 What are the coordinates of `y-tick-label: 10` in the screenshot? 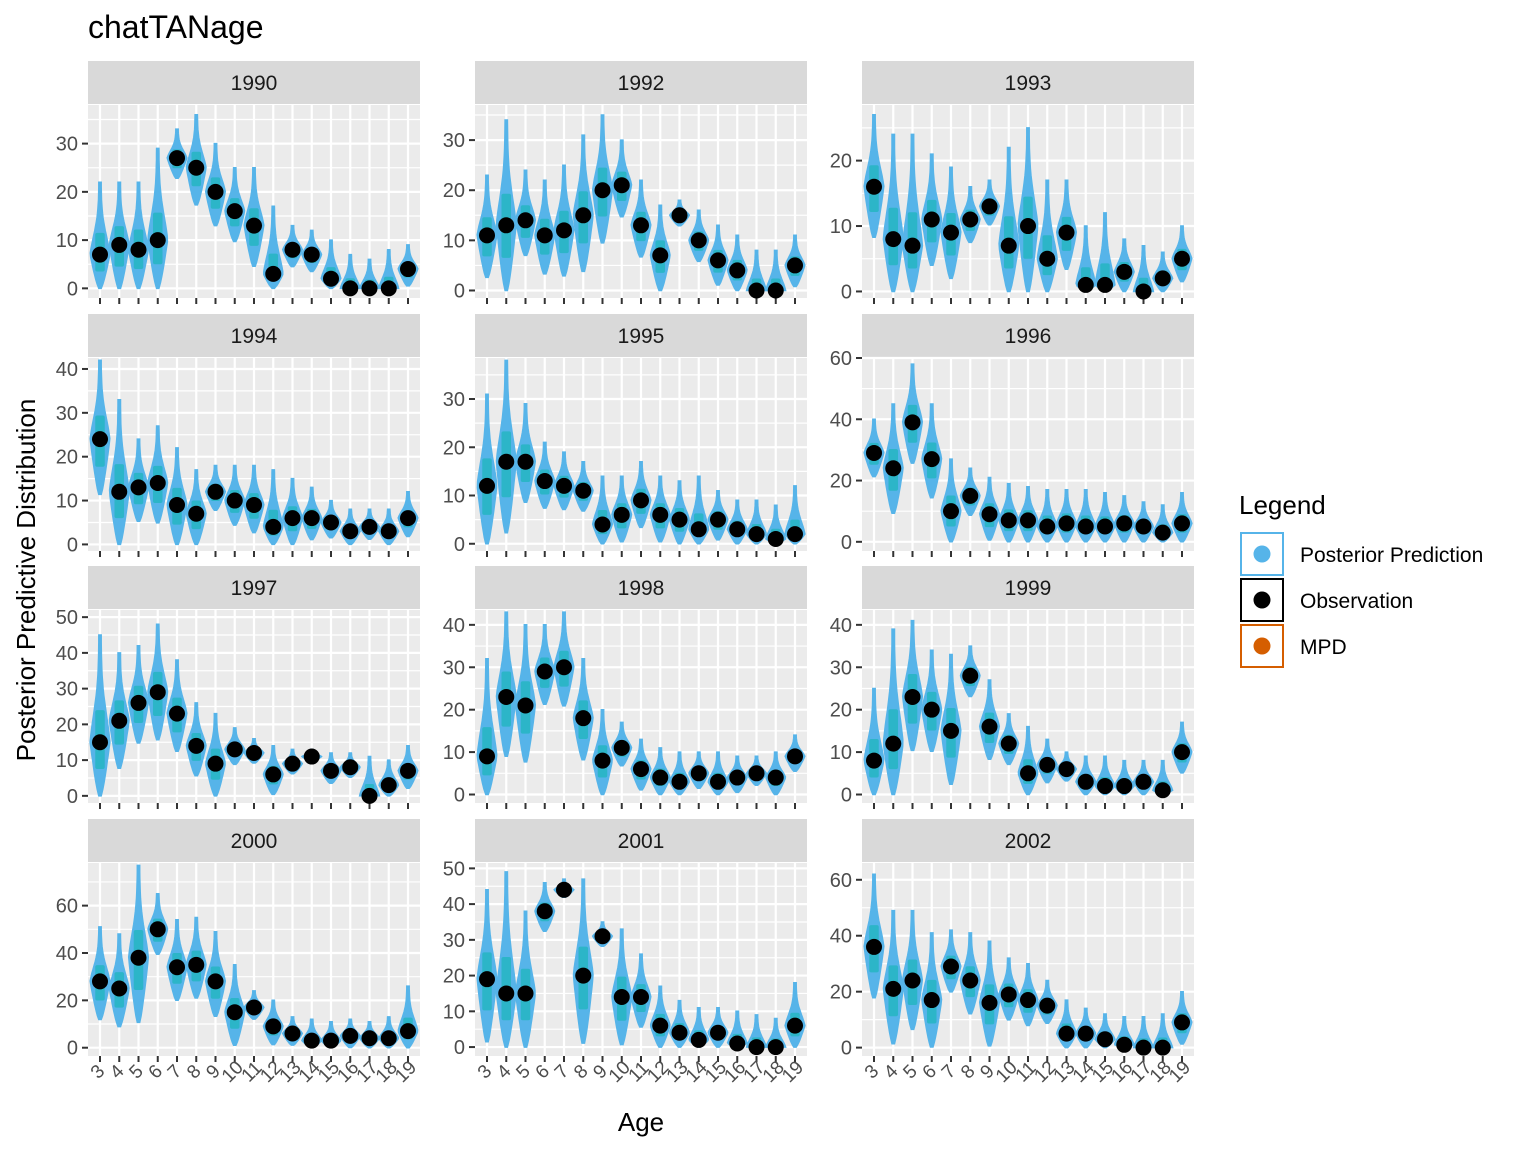 It's located at (454, 497).